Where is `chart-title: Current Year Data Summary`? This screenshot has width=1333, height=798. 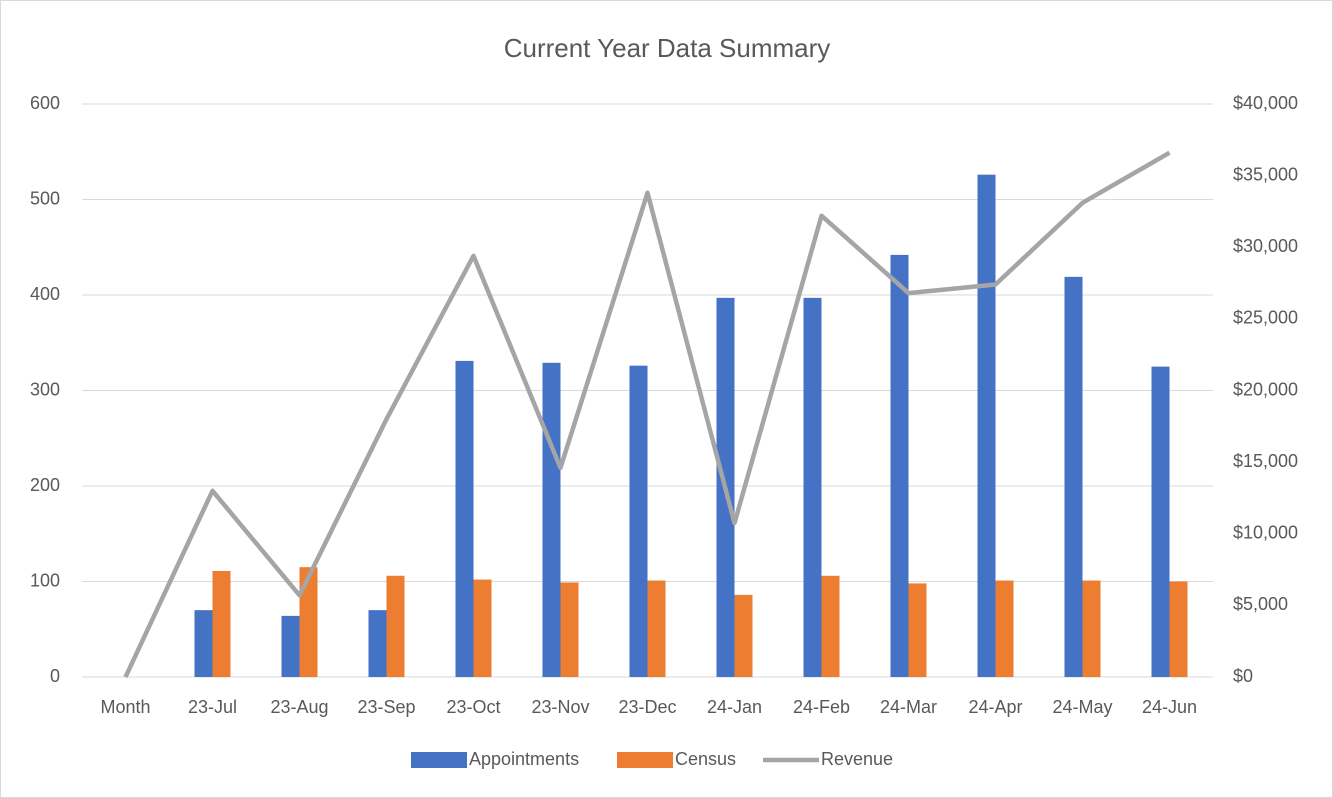
chart-title: Current Year Data Summary is located at coordinates (667, 48).